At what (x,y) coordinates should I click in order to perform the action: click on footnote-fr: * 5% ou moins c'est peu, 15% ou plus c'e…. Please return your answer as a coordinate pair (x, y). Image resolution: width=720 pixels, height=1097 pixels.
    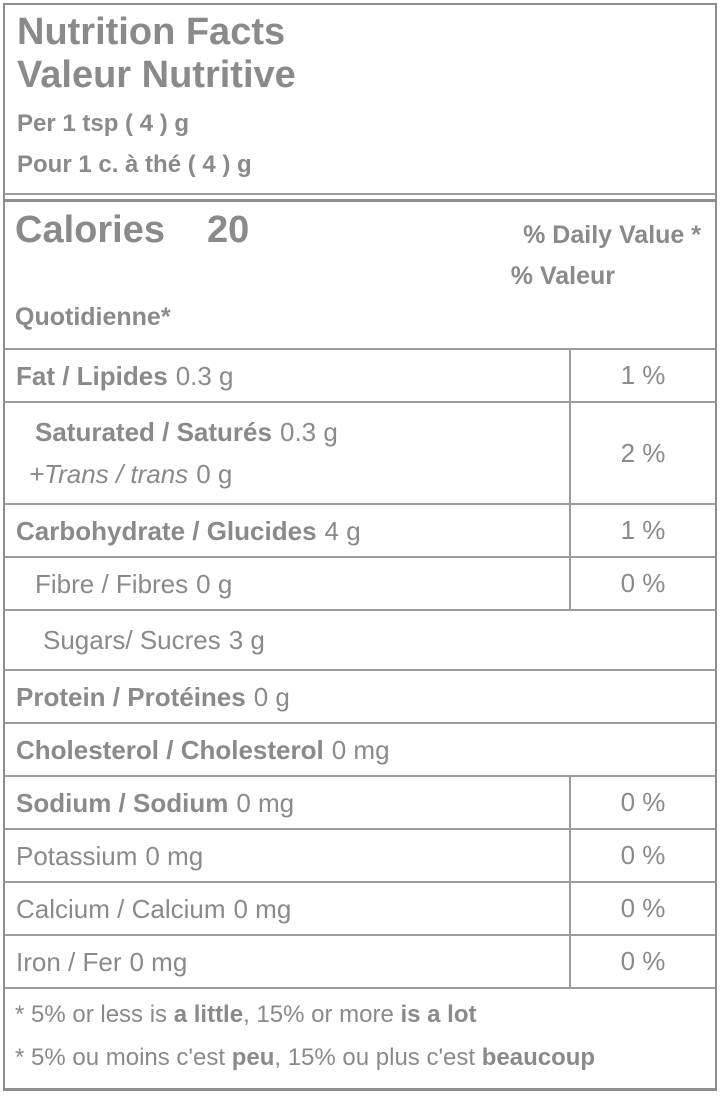
    Looking at the image, I should click on (359, 1058).